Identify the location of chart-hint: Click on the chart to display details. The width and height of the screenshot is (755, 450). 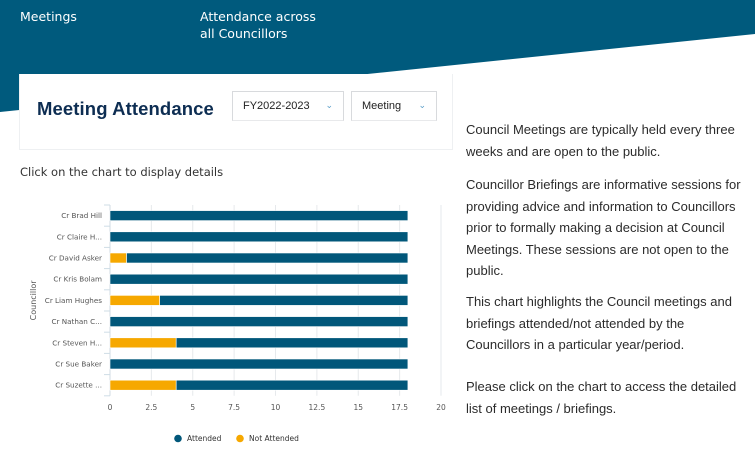
(122, 172).